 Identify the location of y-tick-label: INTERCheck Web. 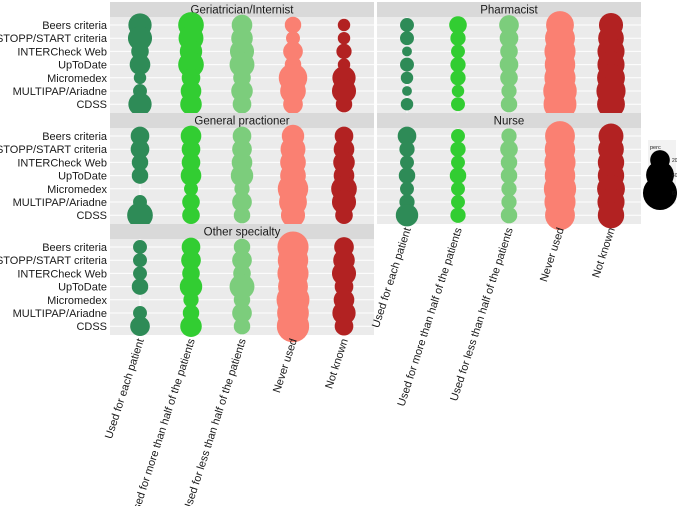
(62, 52).